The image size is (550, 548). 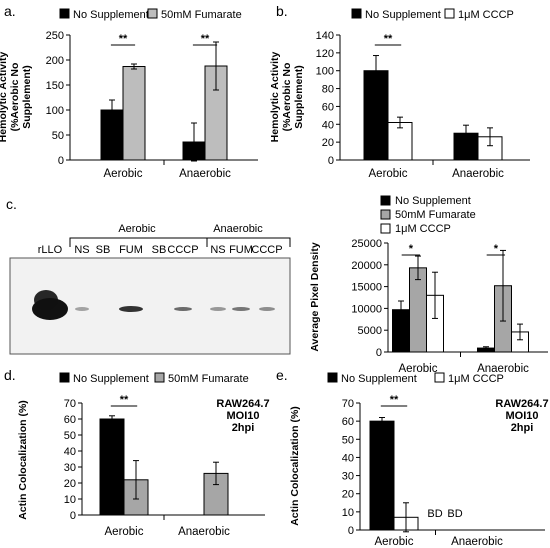 What do you see at coordinates (46, 300) in the screenshot?
I see `blot-band-smear` at bounding box center [46, 300].